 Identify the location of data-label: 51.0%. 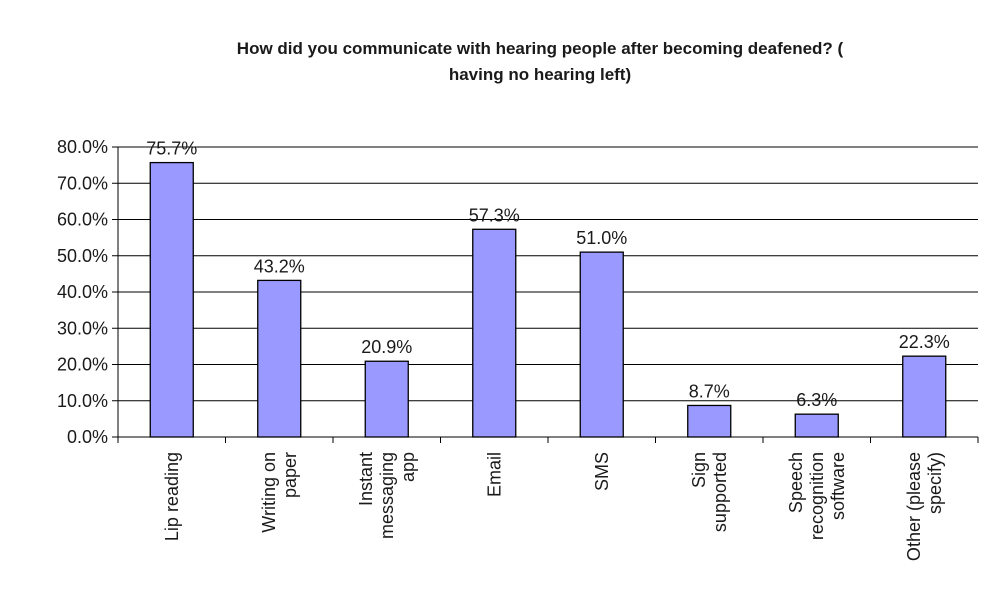
(601, 238).